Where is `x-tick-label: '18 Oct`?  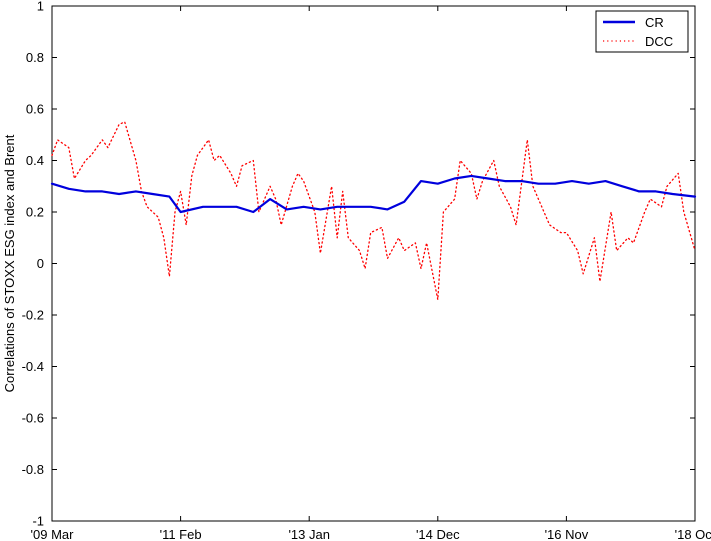 x-tick-label: '18 Oct is located at coordinates (693, 534).